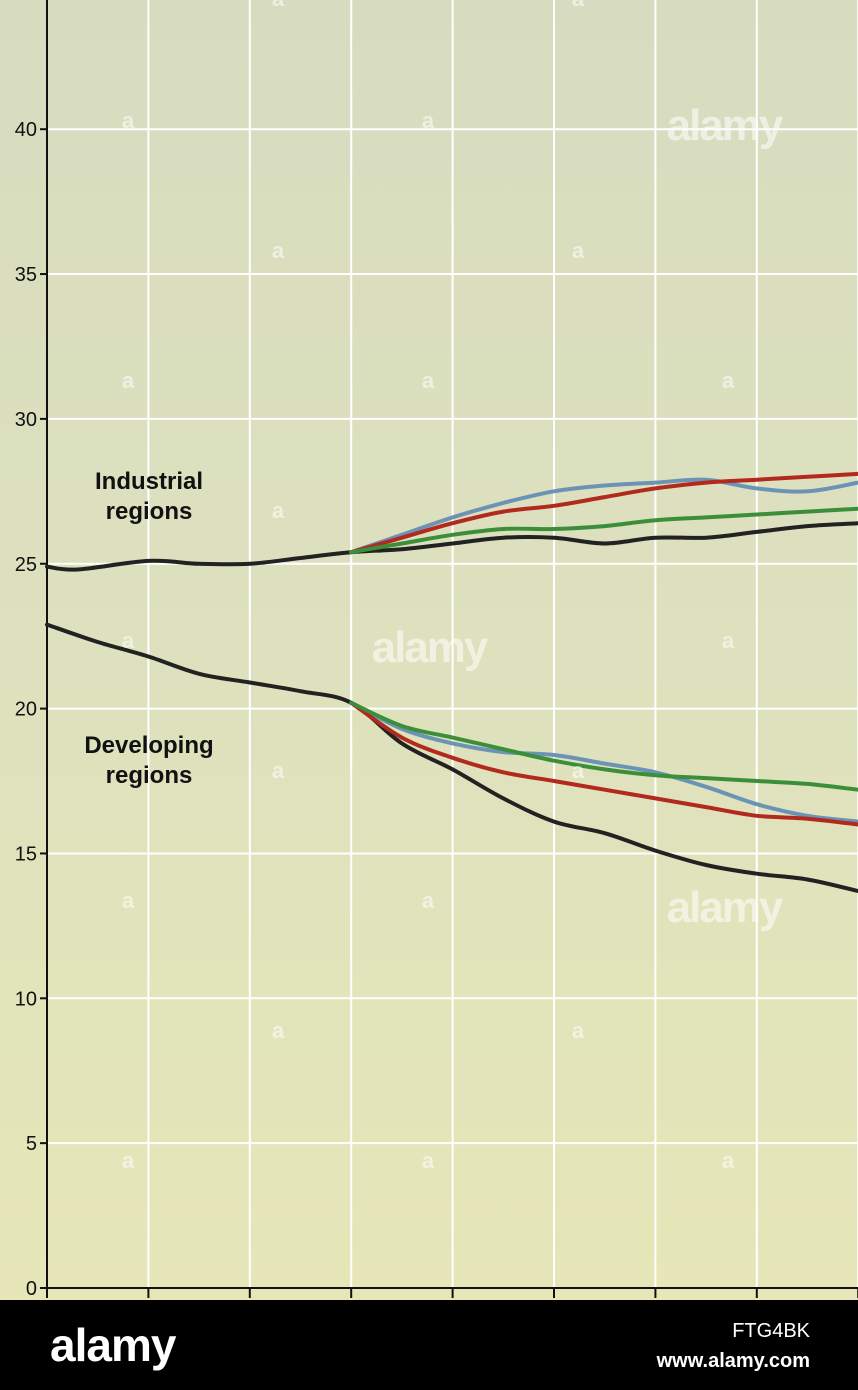  What do you see at coordinates (26, 854) in the screenshot?
I see `y-tick-label: 15` at bounding box center [26, 854].